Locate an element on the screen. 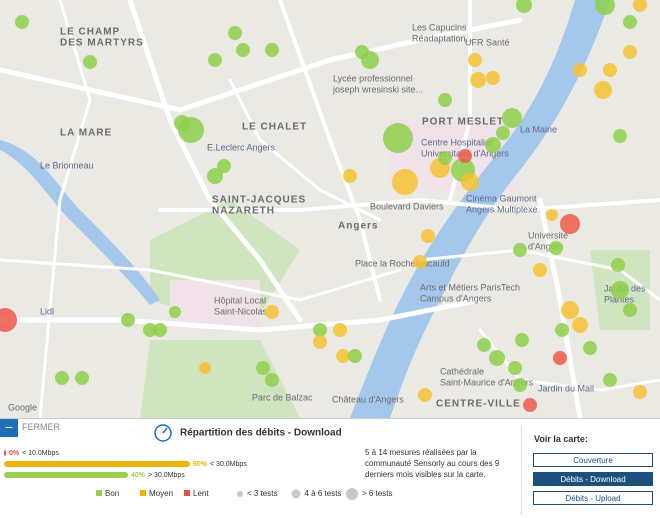 The height and width of the screenshot is (518, 660). legend-label: Moyen is located at coordinates (161, 493).